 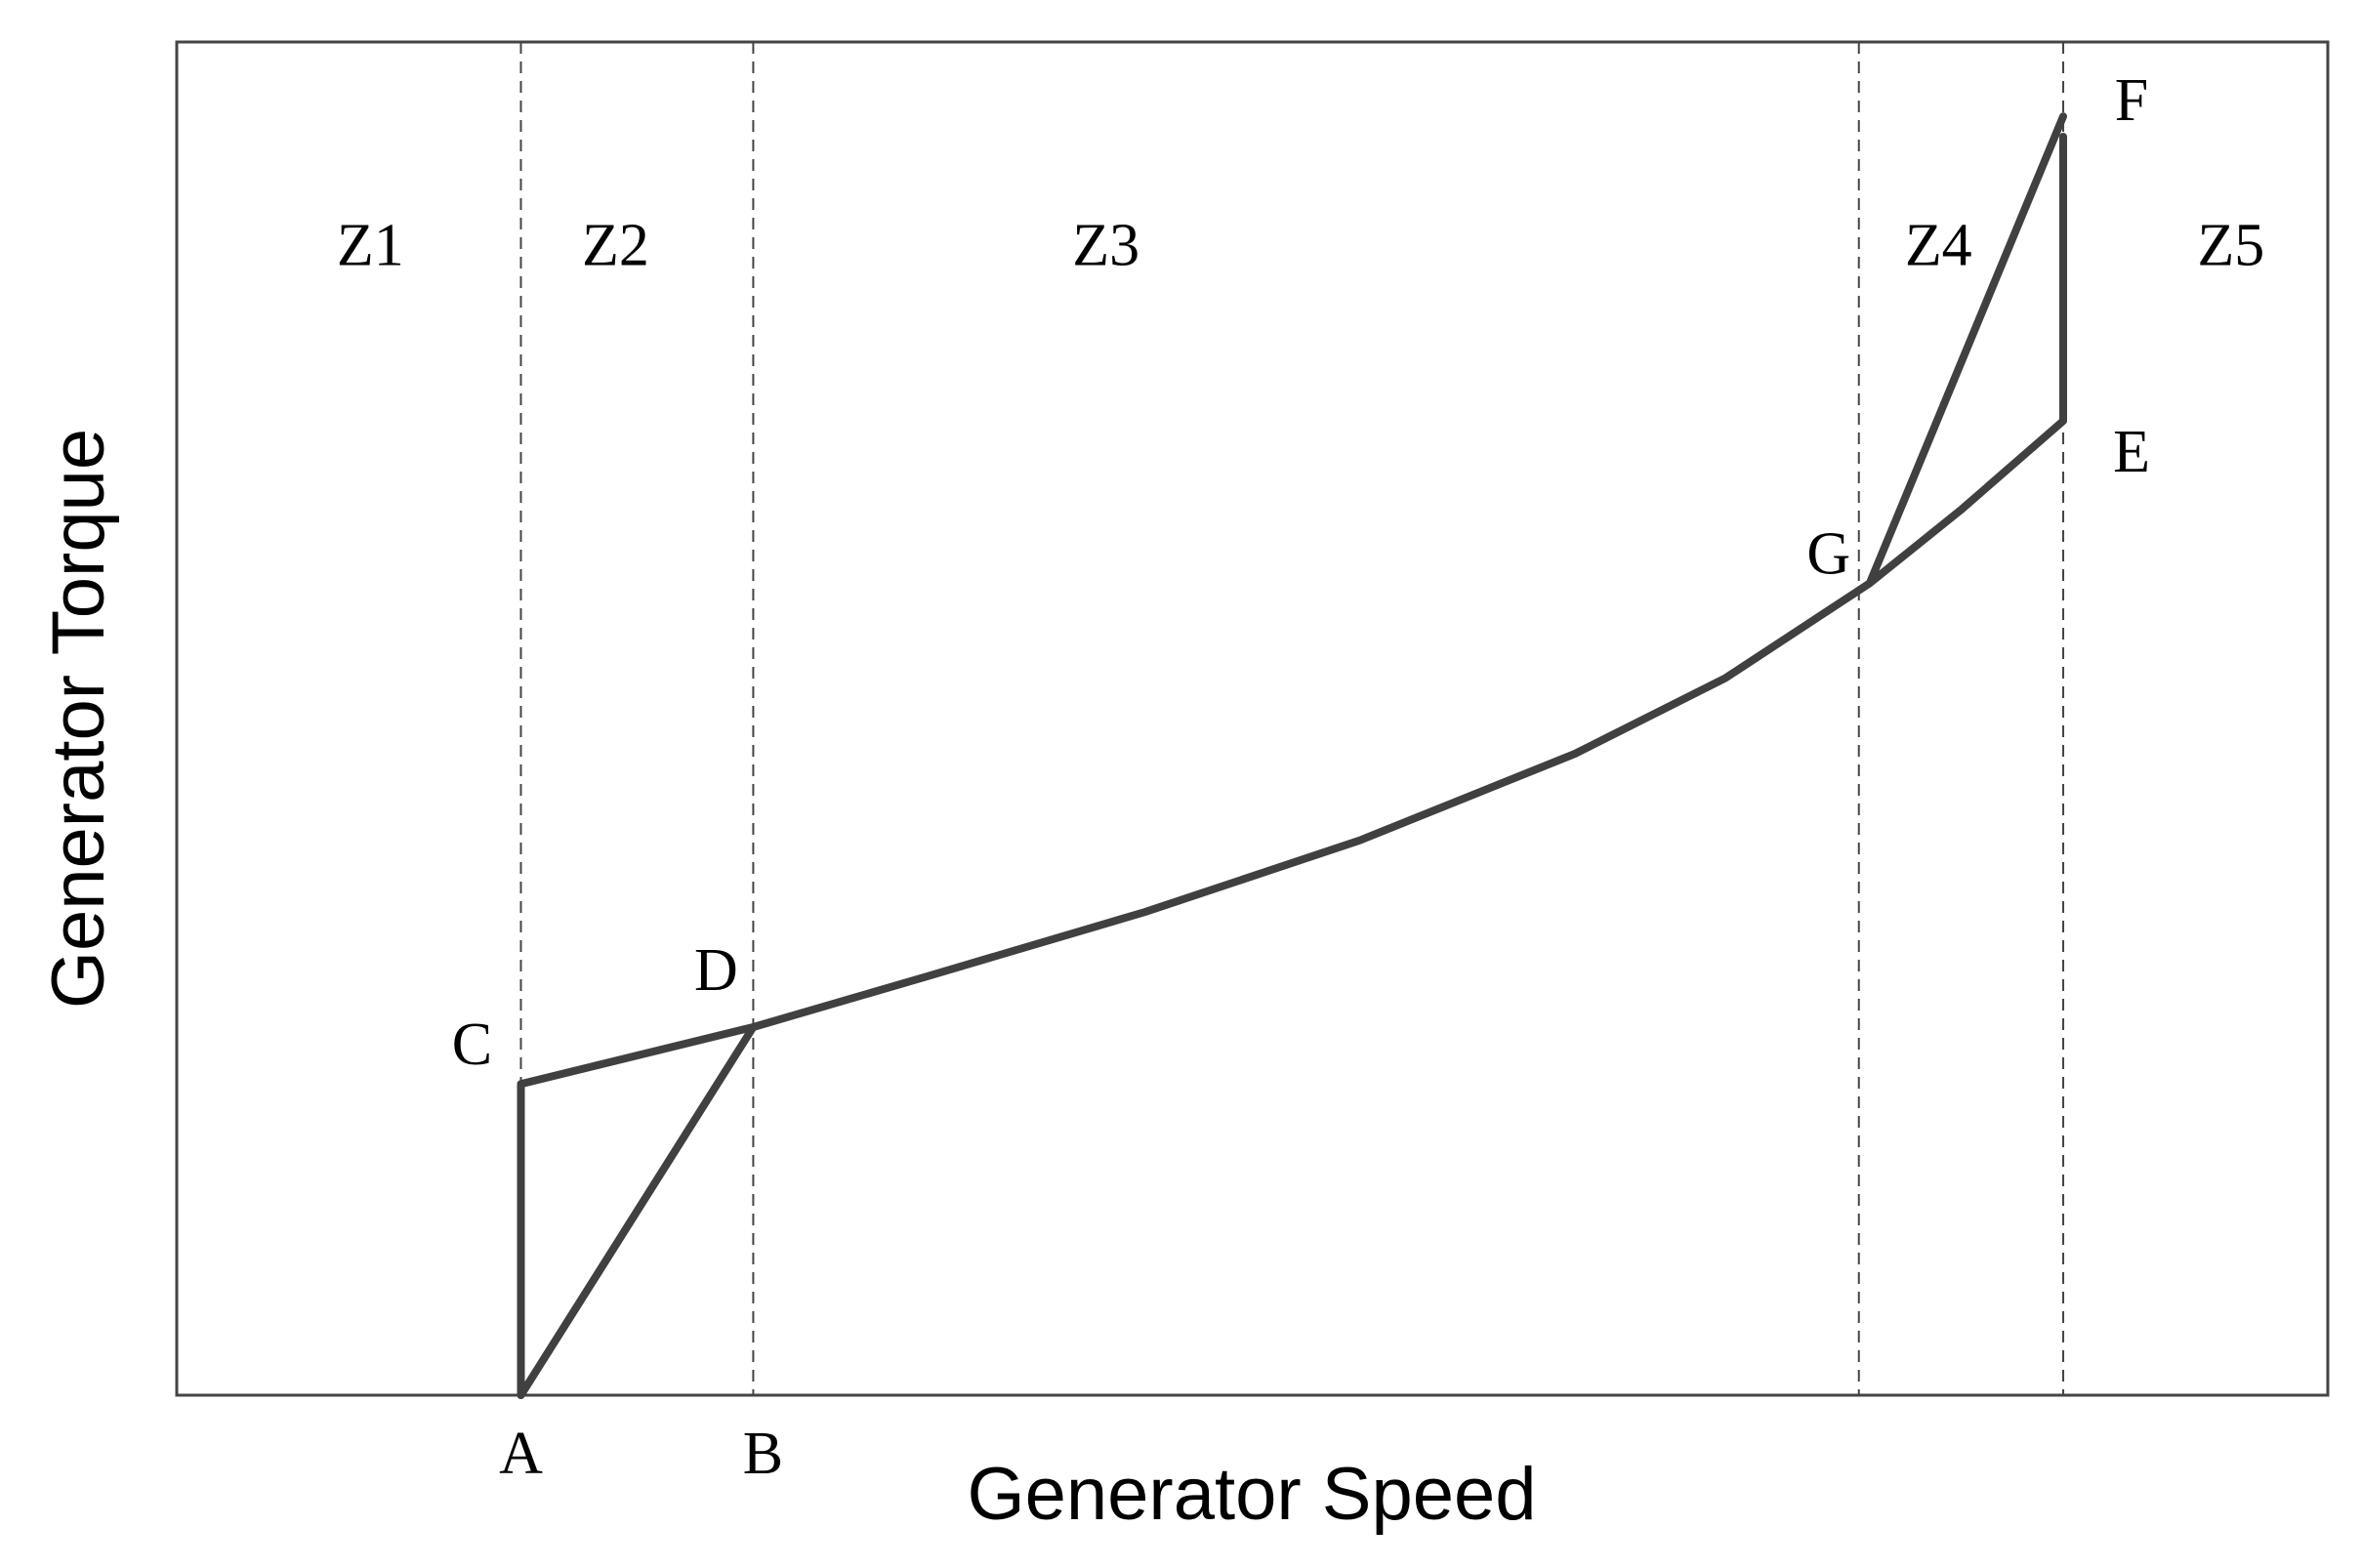 I want to click on point-label-f: F, so click(x=2132, y=101).